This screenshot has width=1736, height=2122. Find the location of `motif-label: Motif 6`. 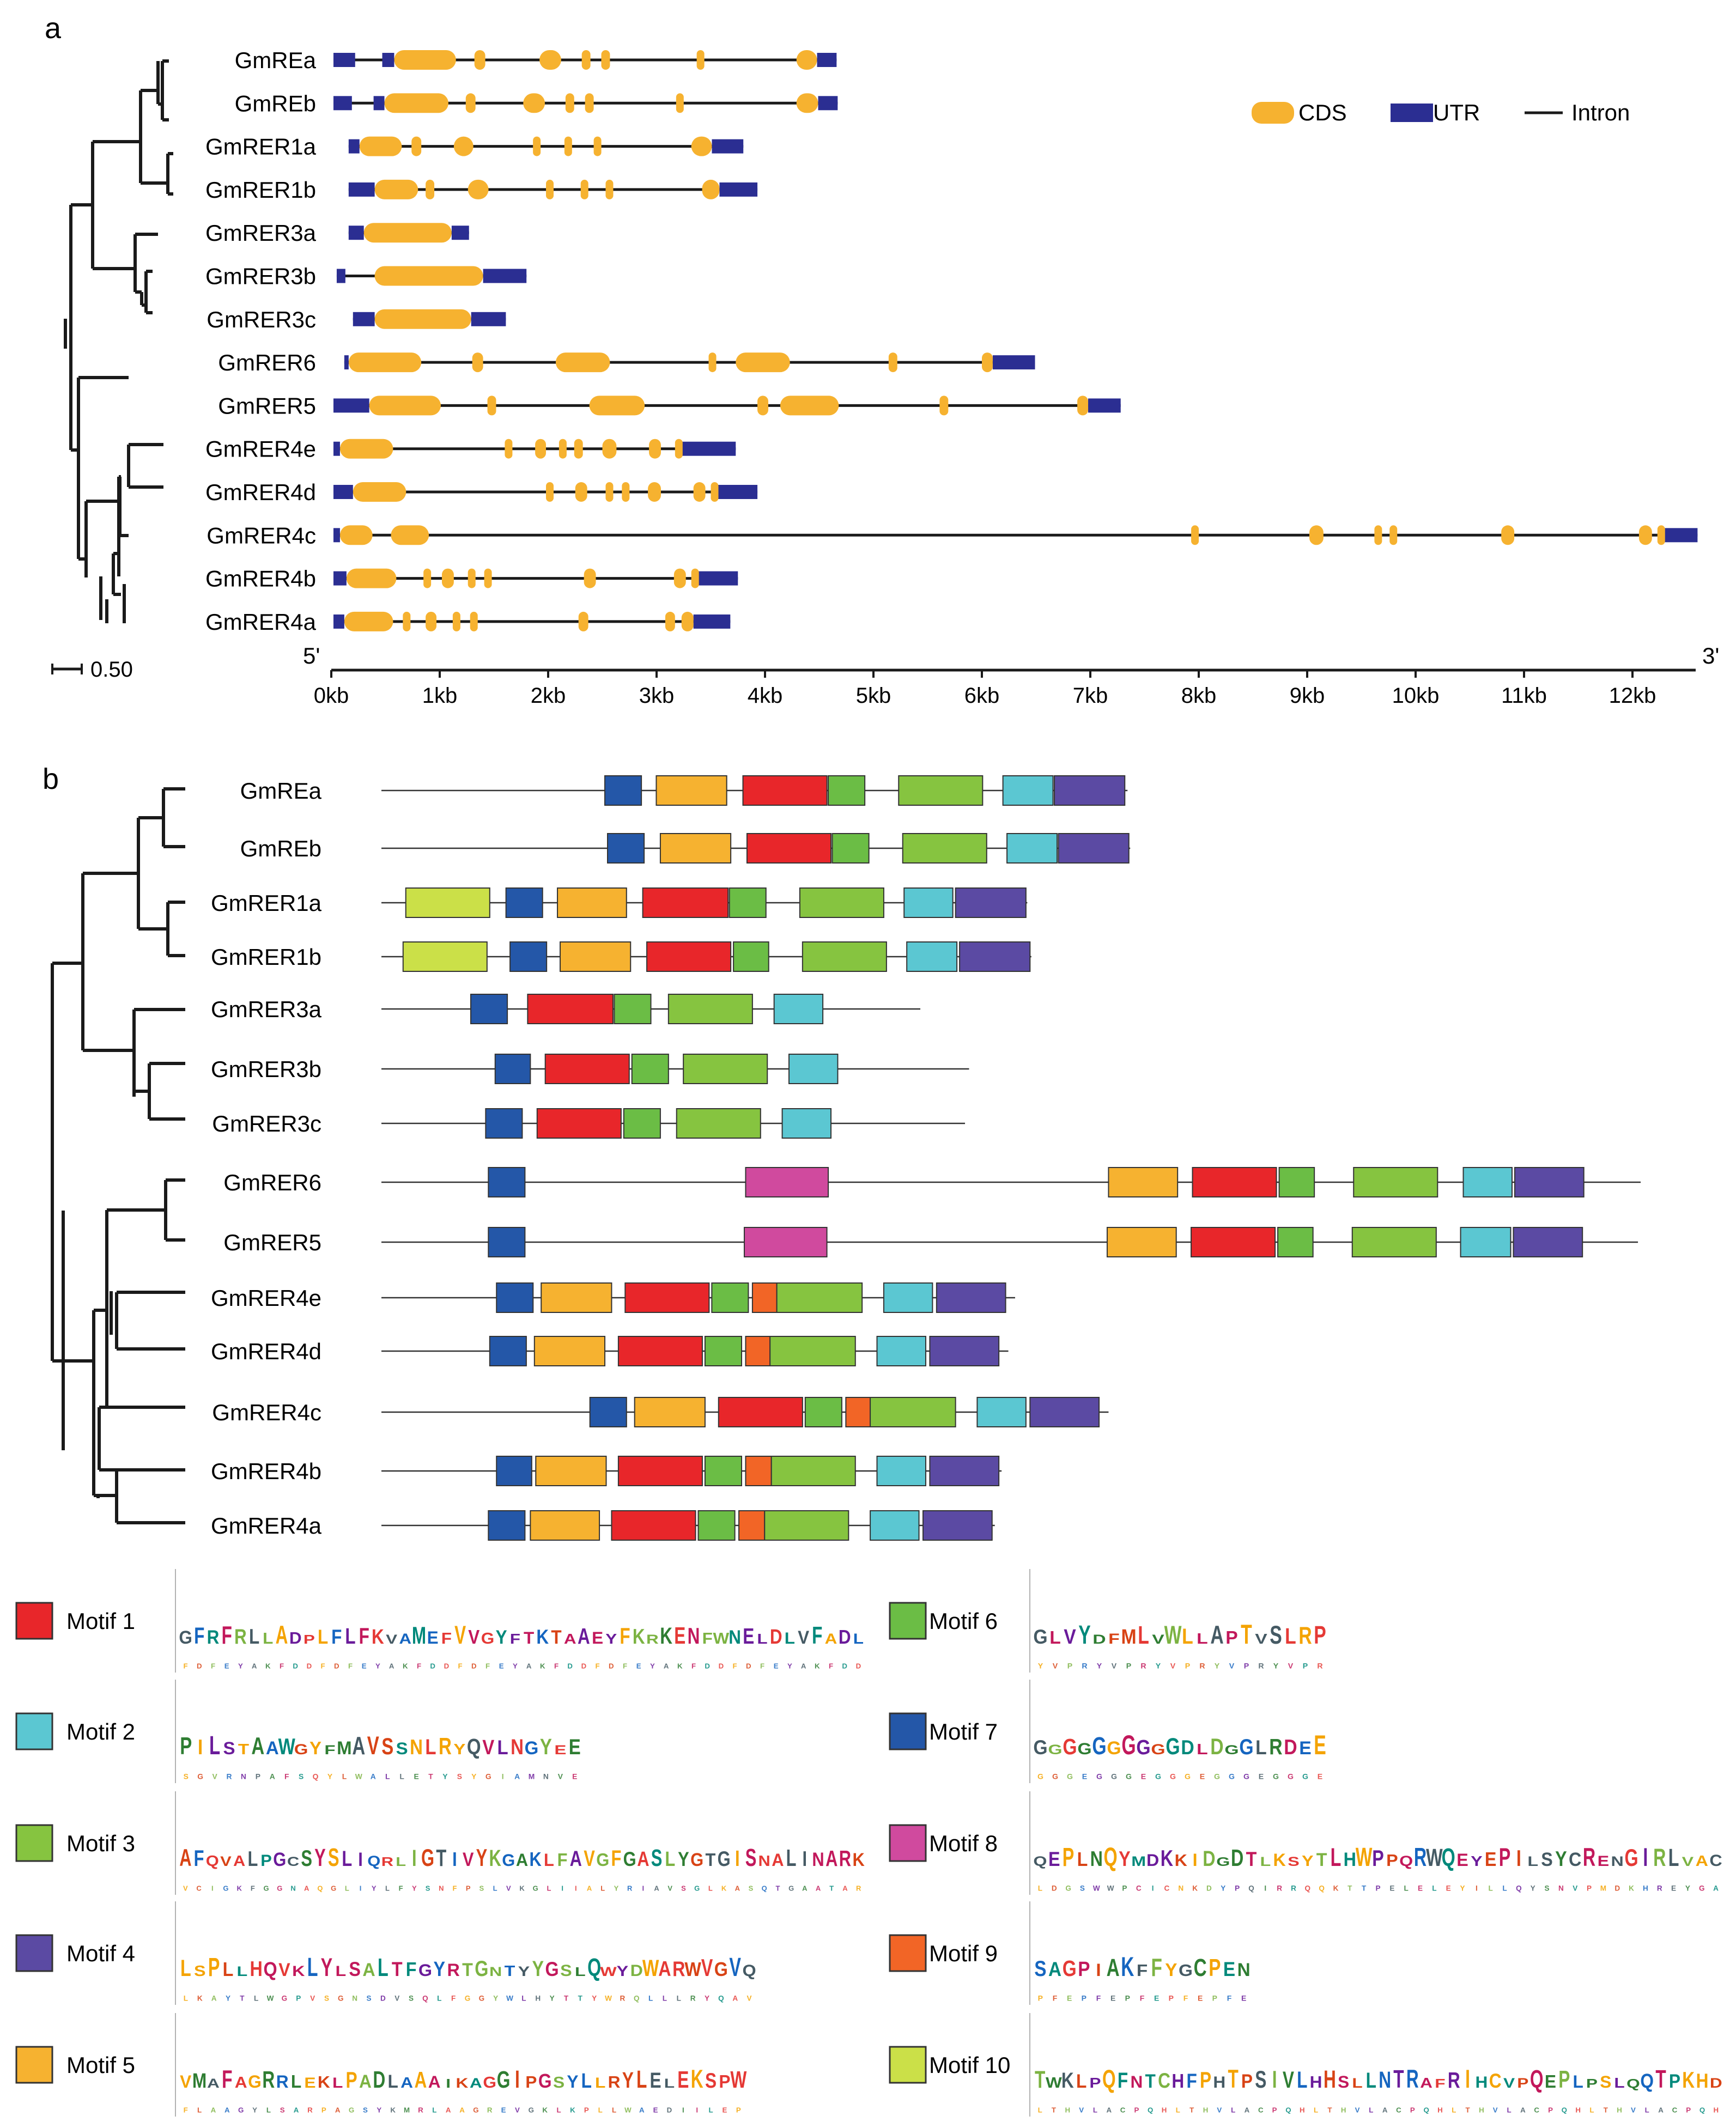

motif-label: Motif 6 is located at coordinates (964, 1621).